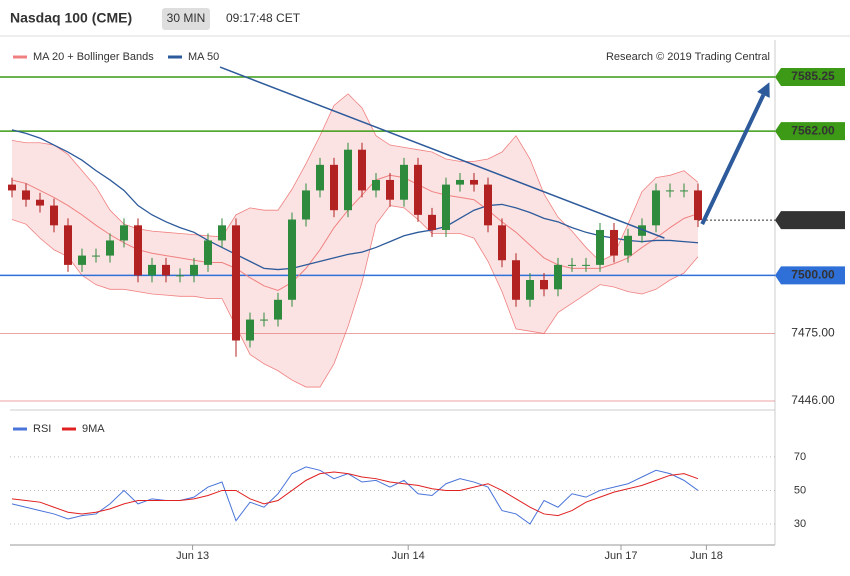 The width and height of the screenshot is (850, 576). Describe the element at coordinates (813, 333) in the screenshot. I see `level-label: 7475.00` at that location.